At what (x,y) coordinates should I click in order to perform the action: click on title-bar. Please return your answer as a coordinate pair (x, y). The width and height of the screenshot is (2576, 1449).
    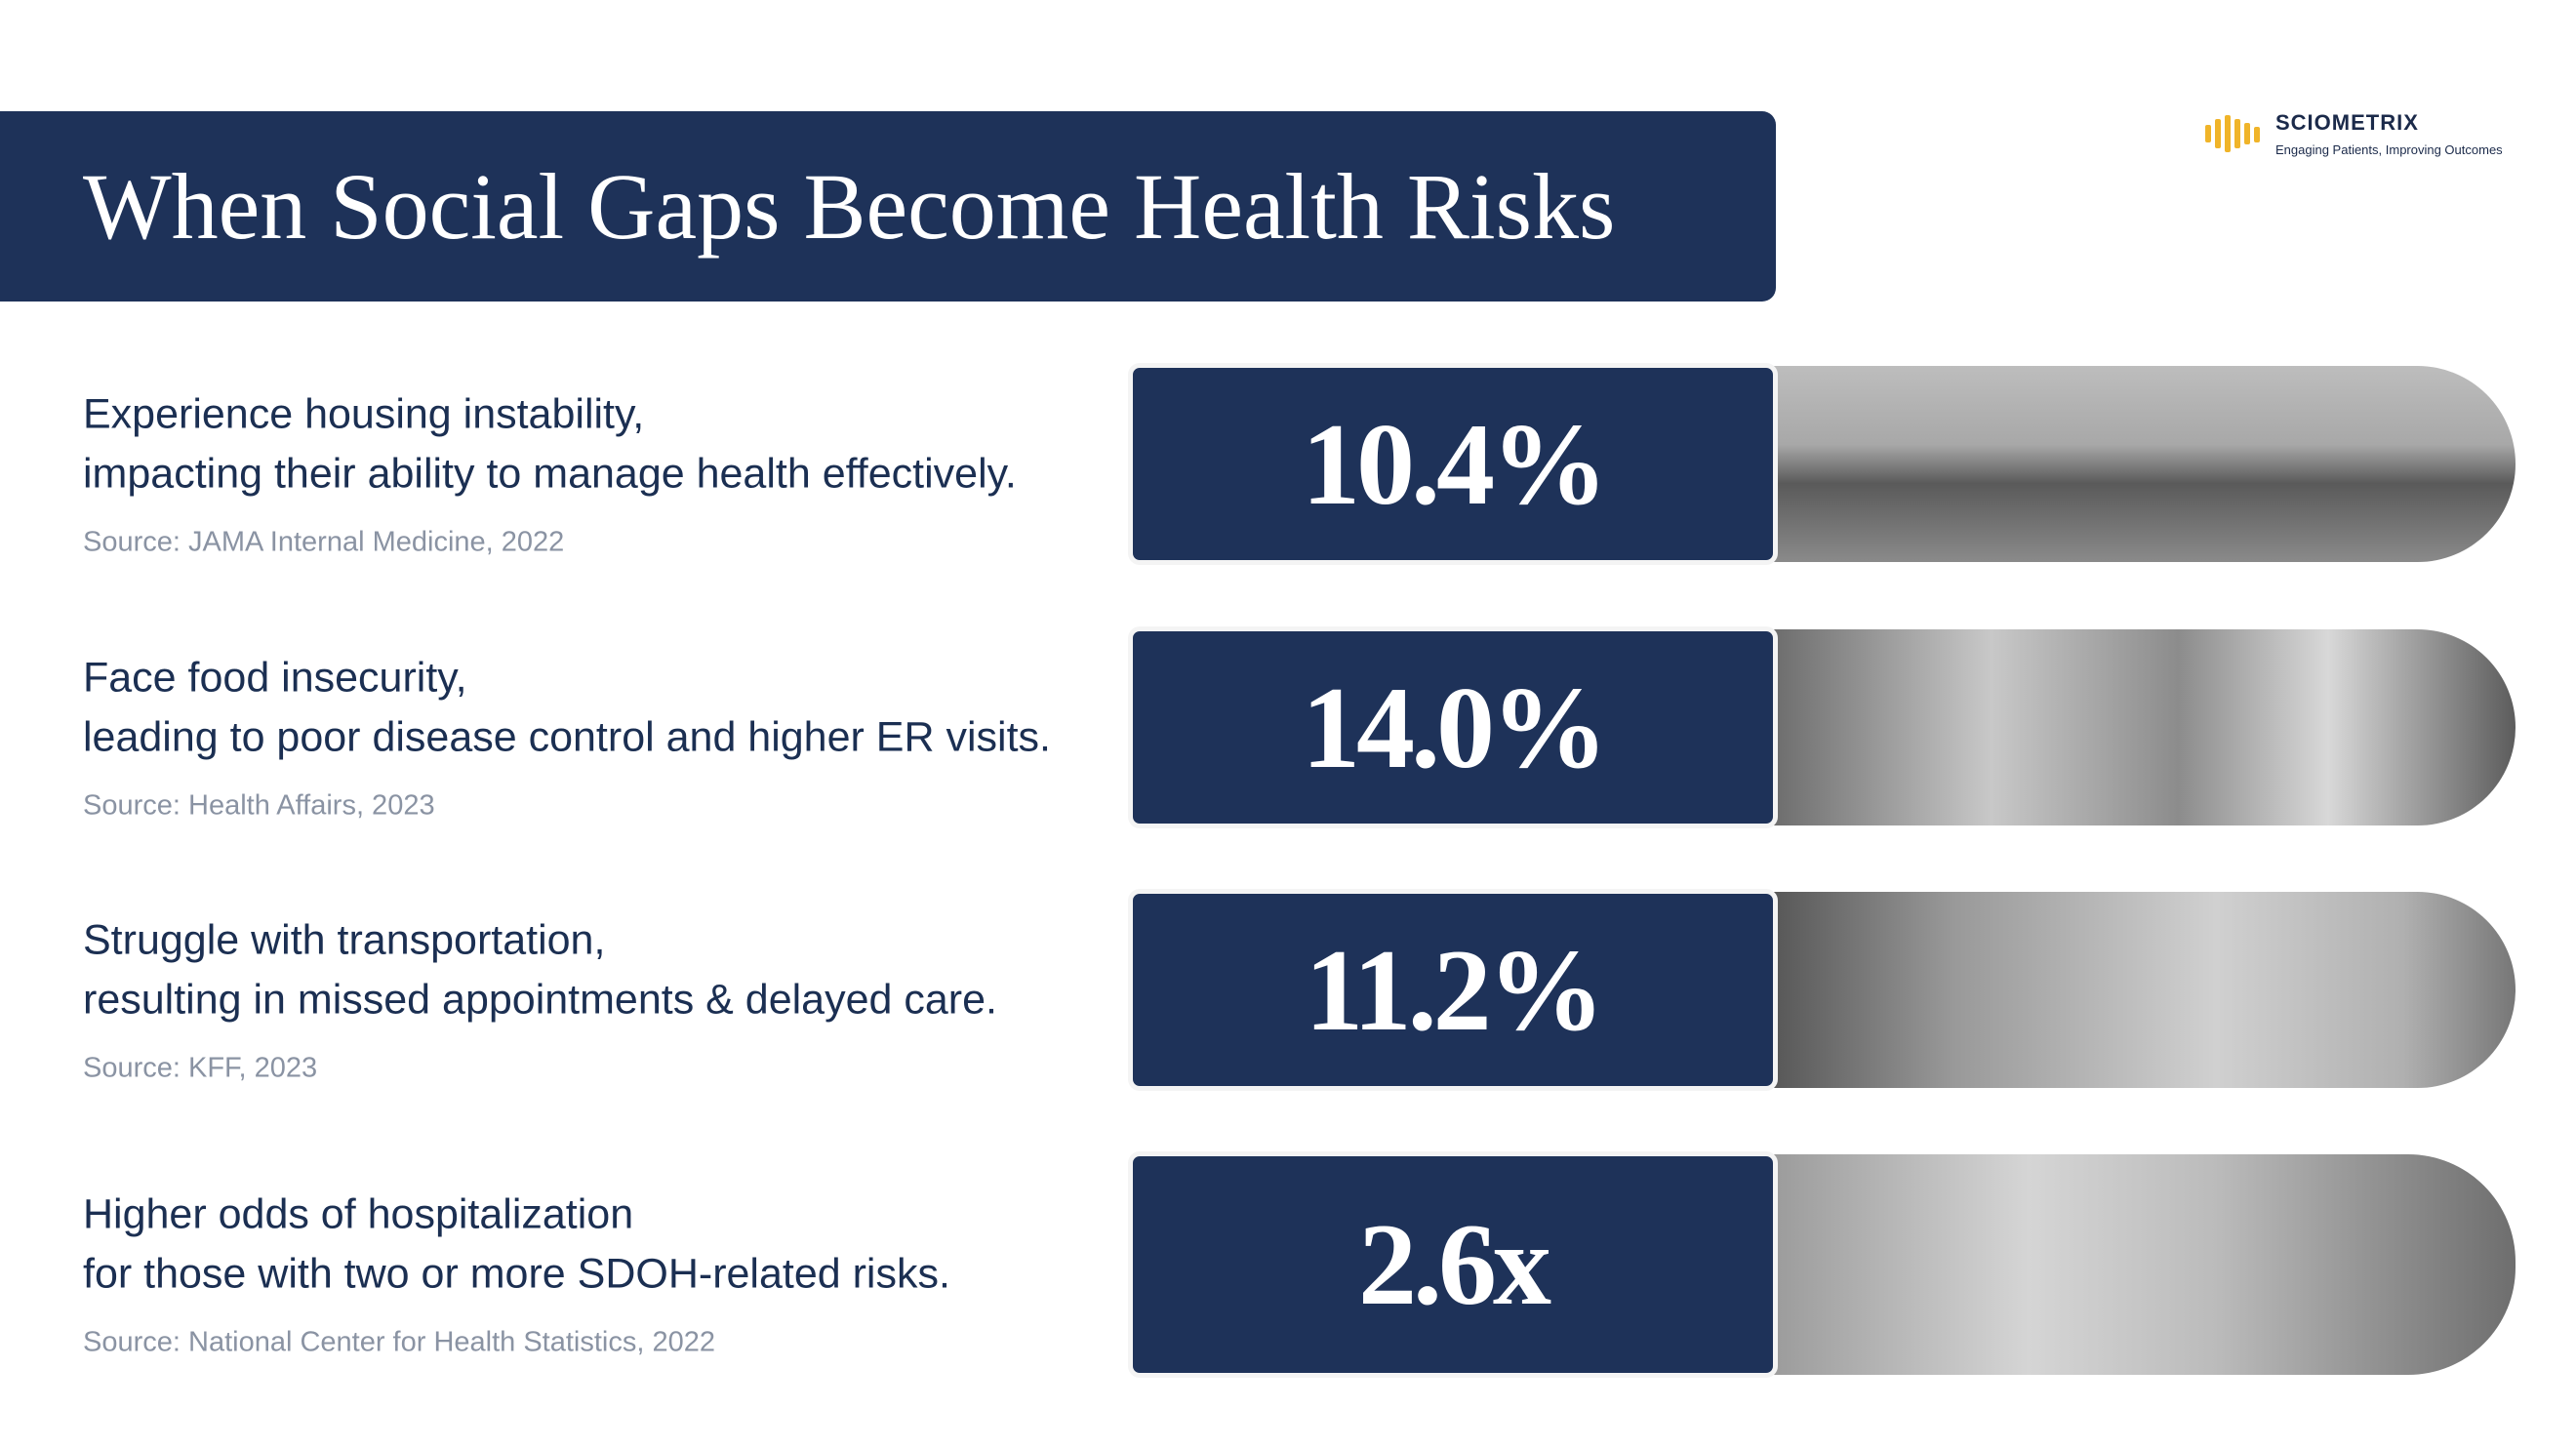
    Looking at the image, I should click on (888, 206).